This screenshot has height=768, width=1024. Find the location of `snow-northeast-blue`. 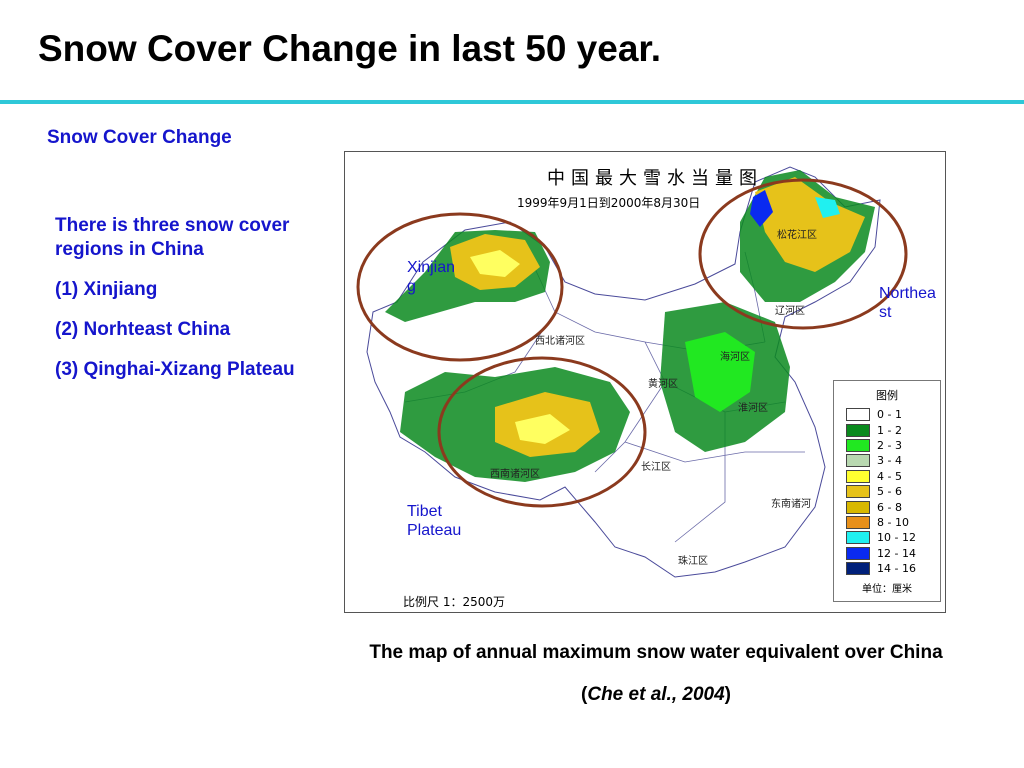

snow-northeast-blue is located at coordinates (761, 208).